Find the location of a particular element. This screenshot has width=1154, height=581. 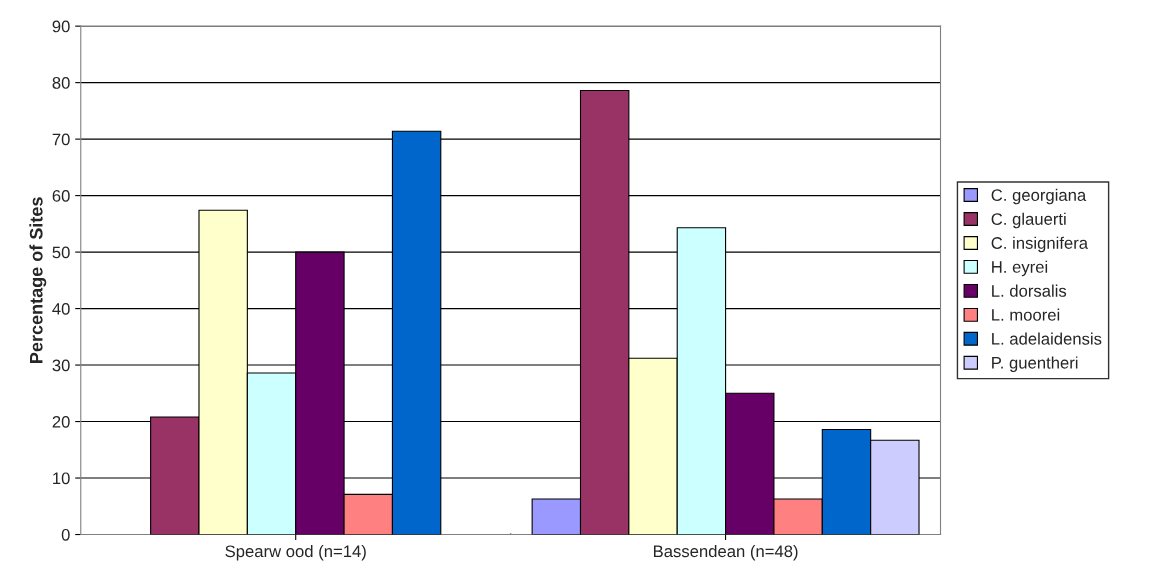

y-axis-title: Percentage of Sites is located at coordinates (38, 280).